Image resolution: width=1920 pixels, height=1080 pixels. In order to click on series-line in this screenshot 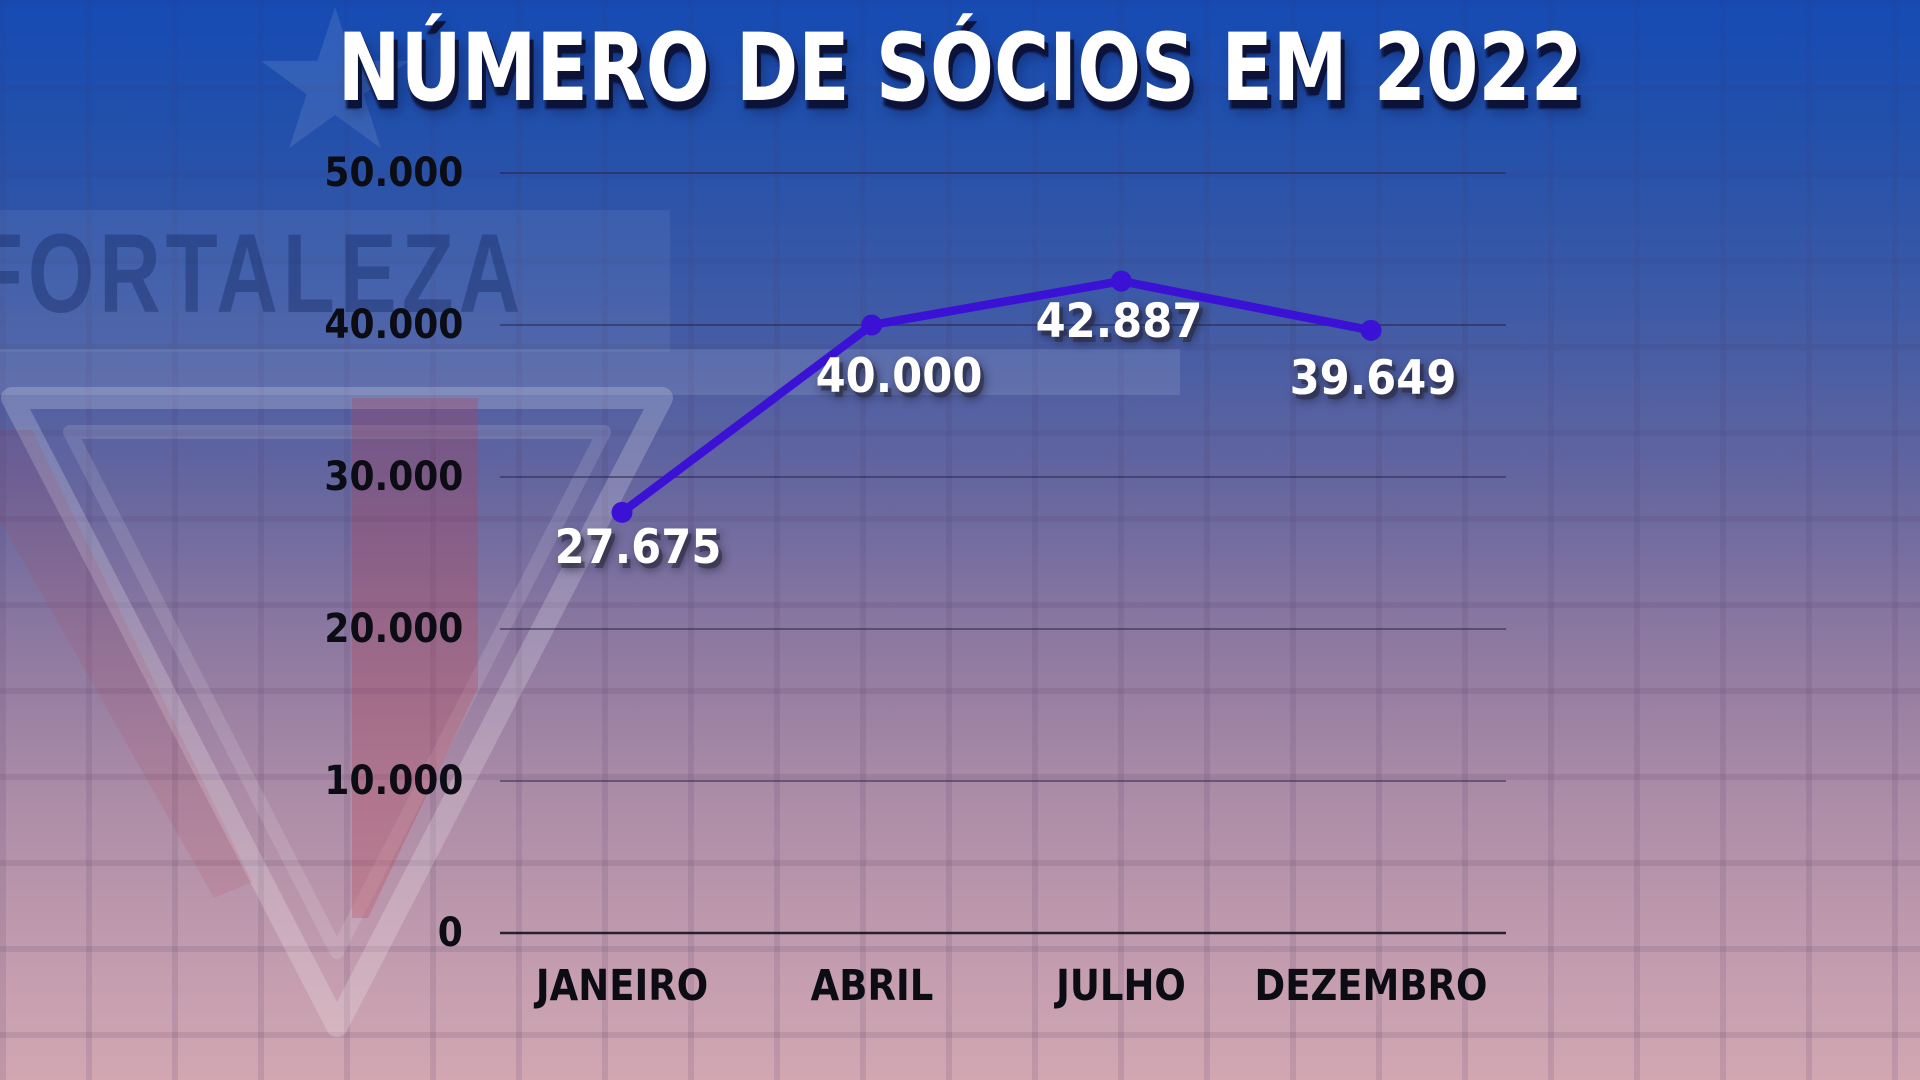, I will do `click(996, 396)`.